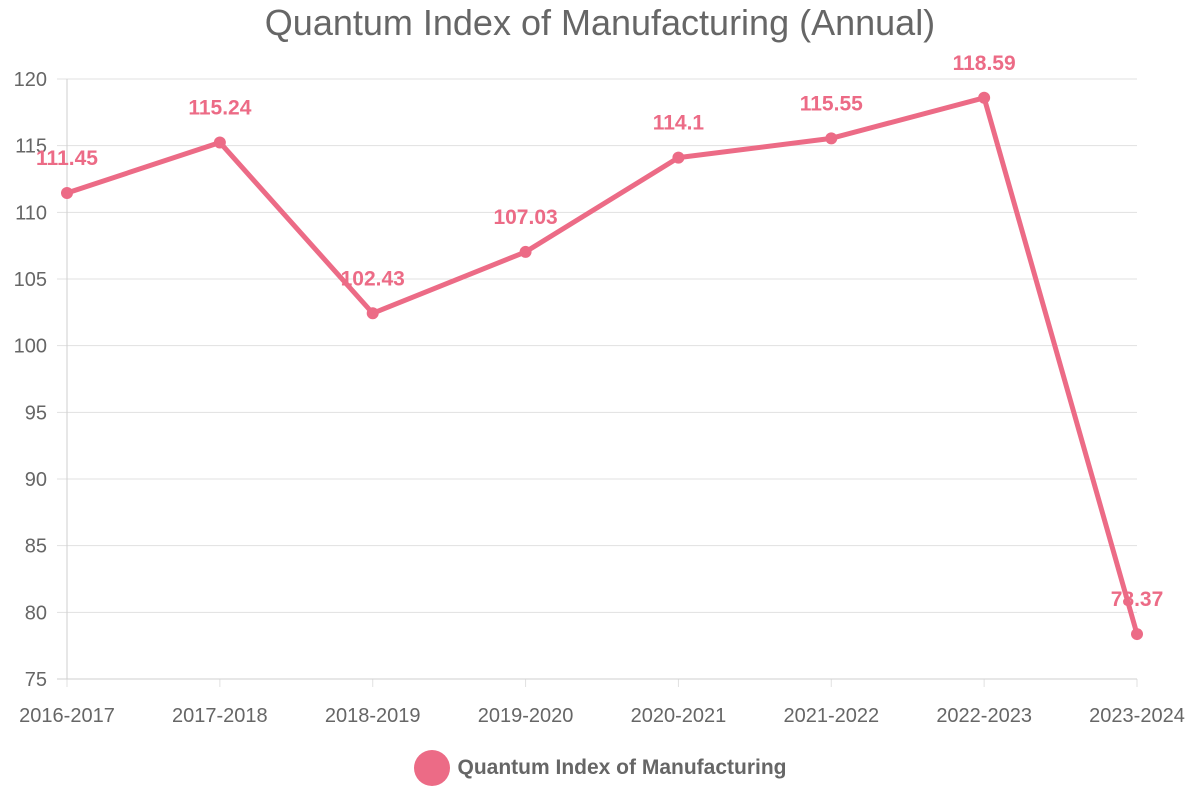  Describe the element at coordinates (36, 547) in the screenshot. I see `y-tick-label: 85` at that location.